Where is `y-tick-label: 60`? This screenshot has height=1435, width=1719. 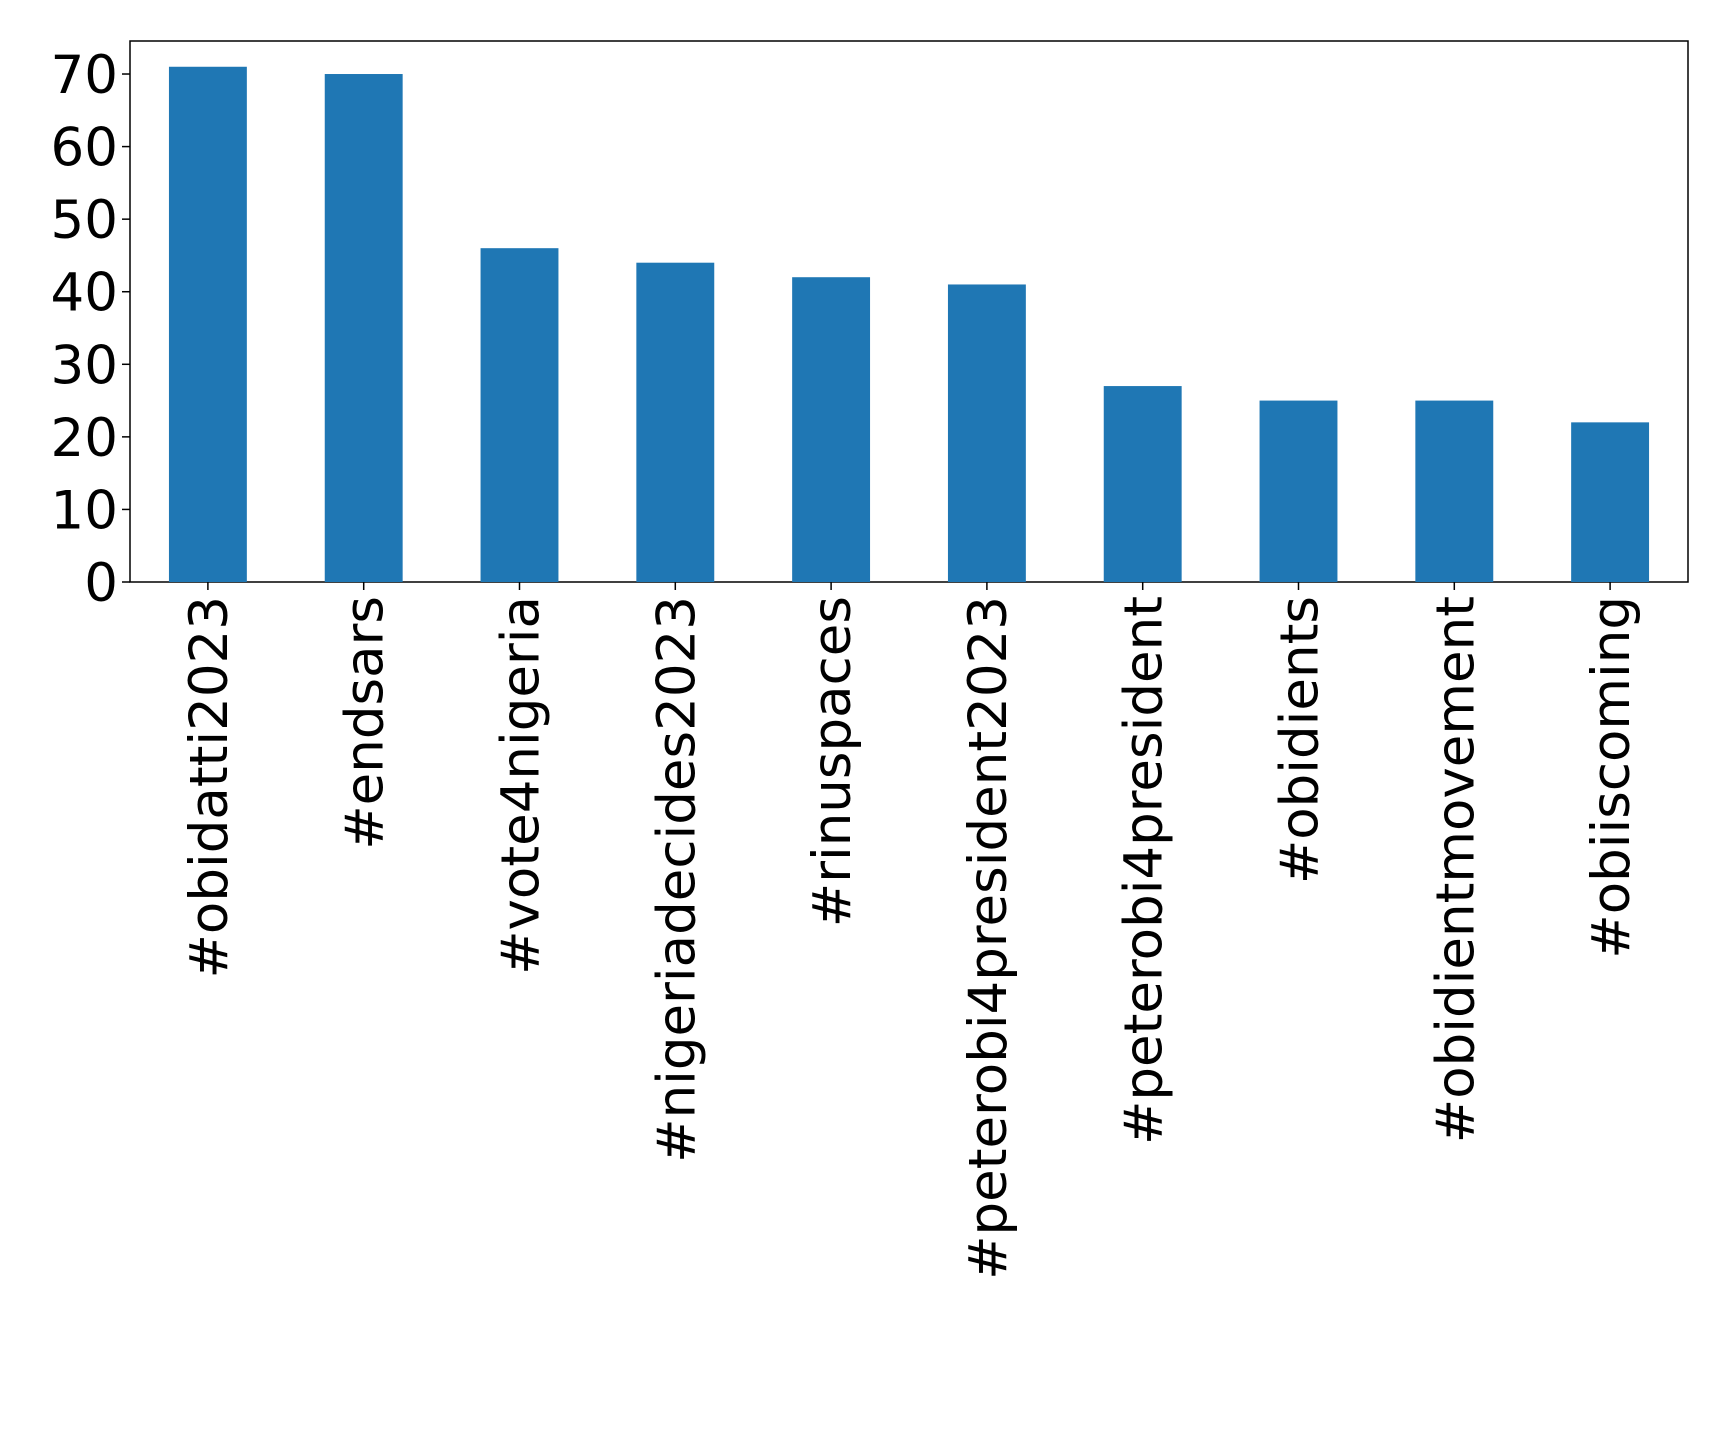
y-tick-label: 60 is located at coordinates (84, 148).